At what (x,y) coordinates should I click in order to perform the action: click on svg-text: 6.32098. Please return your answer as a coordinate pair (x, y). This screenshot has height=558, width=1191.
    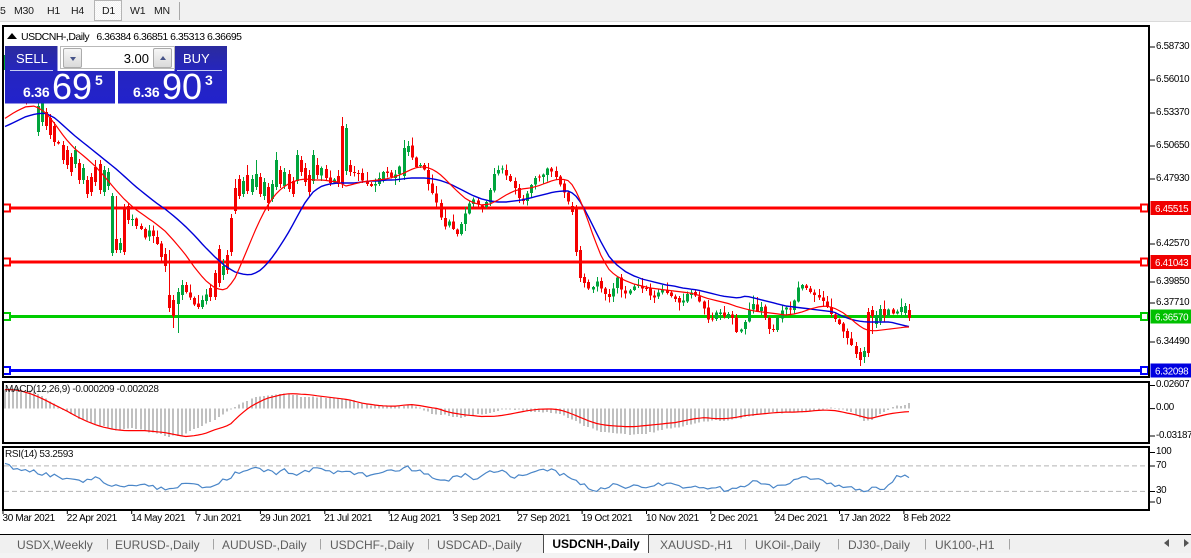
    Looking at the image, I should click on (1172, 371).